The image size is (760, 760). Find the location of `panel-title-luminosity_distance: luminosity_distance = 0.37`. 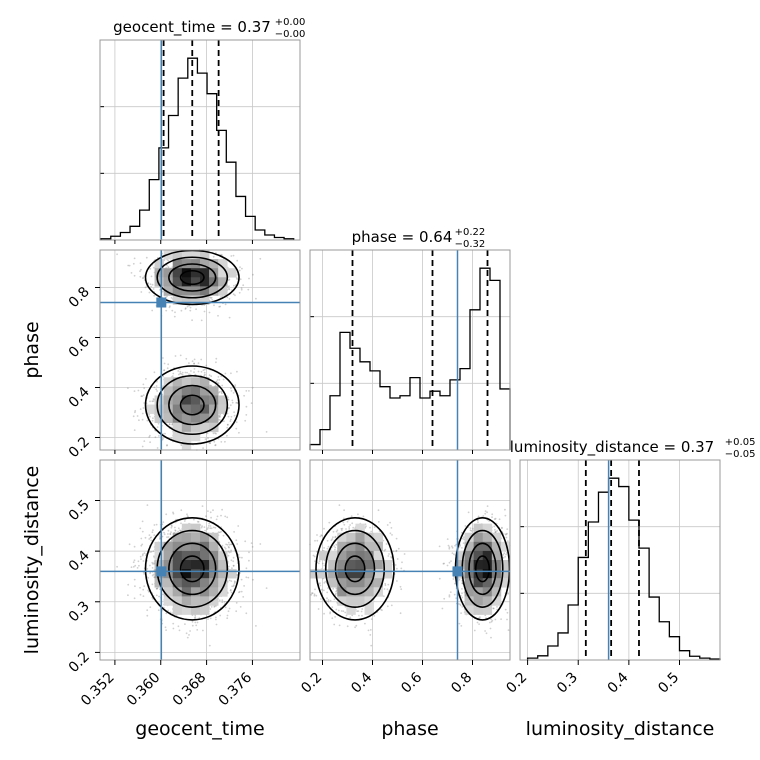

panel-title-luminosity_distance: luminosity_distance = 0.37 is located at coordinates (612, 447).